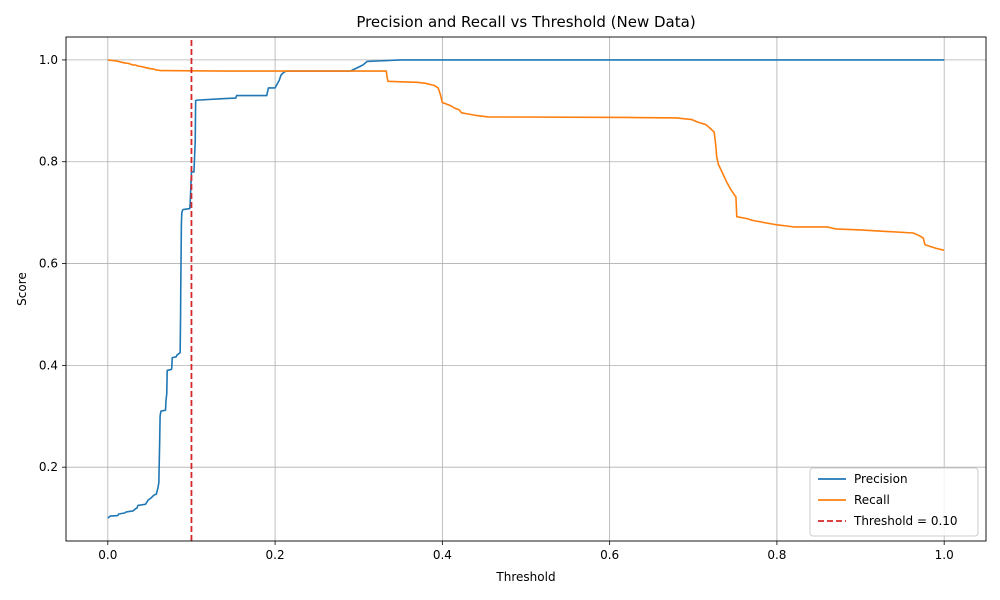 Image resolution: width=1000 pixels, height=600 pixels. I want to click on y-tick-label: 0.6, so click(48, 264).